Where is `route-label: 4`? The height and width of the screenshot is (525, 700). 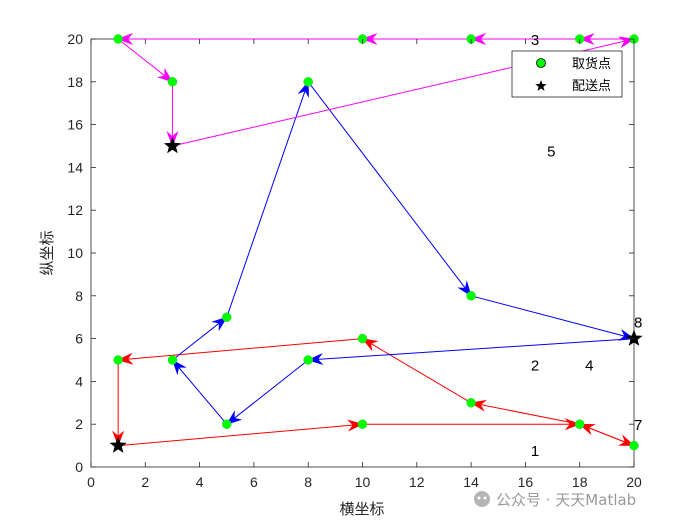
route-label: 4 is located at coordinates (589, 365).